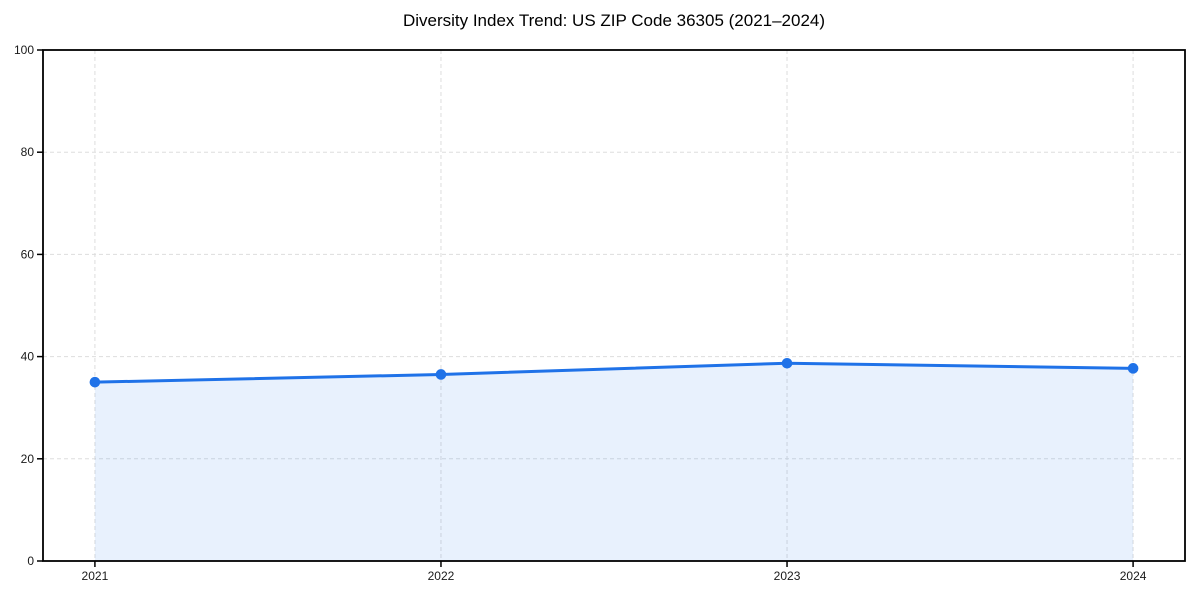  Describe the element at coordinates (28, 152) in the screenshot. I see `y-tick-label: 80` at that location.